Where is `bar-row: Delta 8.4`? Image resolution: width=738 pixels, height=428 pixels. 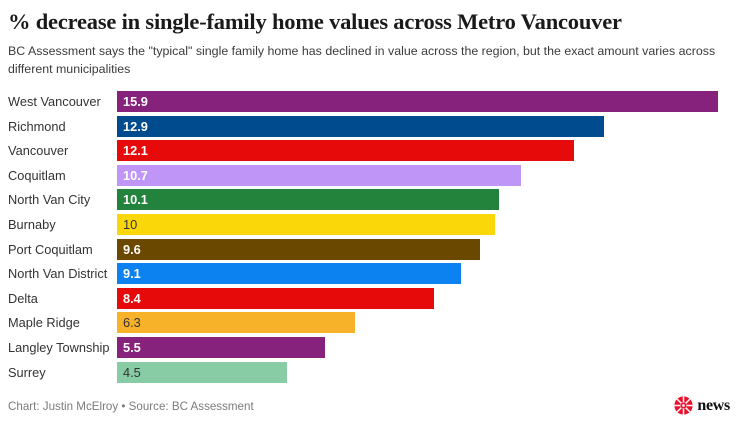
bar-row: Delta 8.4 is located at coordinates (369, 300).